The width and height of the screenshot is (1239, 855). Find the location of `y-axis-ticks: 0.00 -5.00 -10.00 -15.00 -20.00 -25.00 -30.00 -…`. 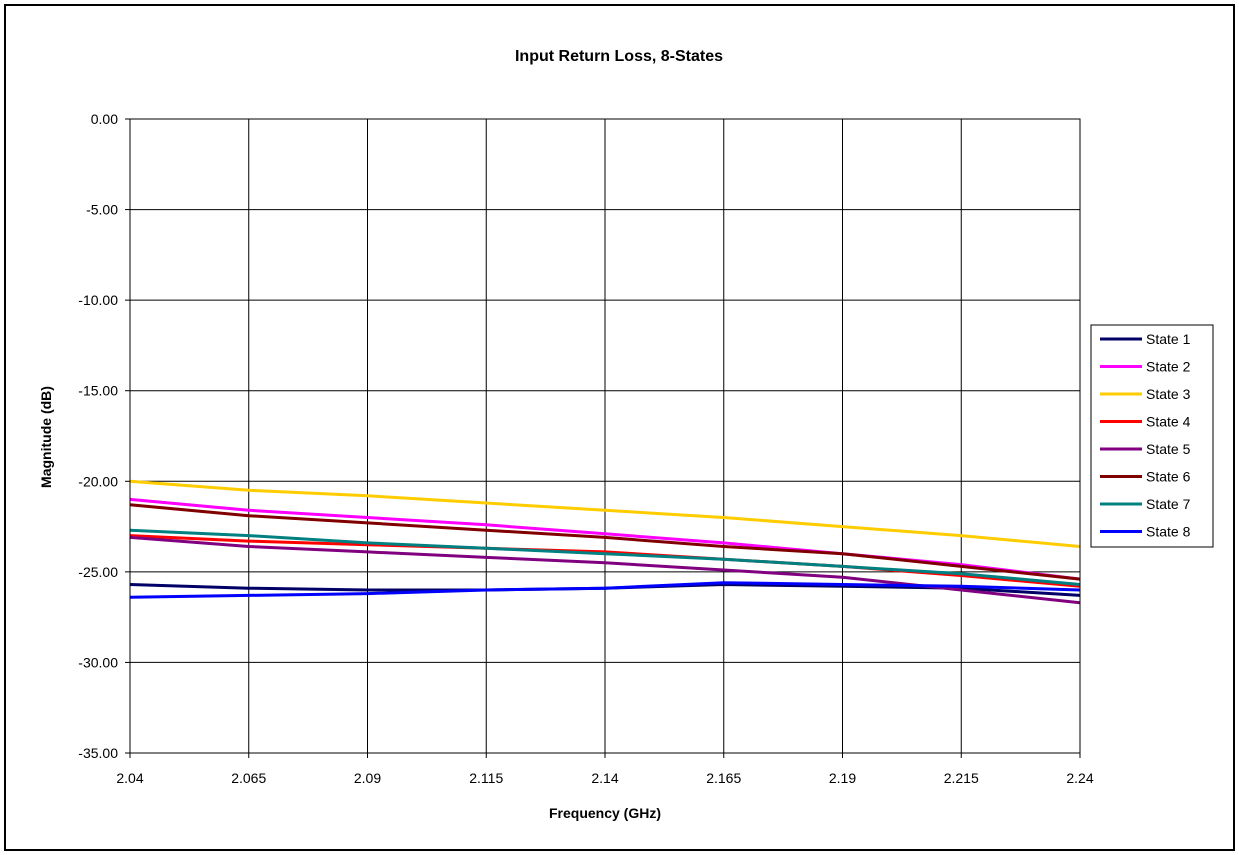

y-axis-ticks: 0.00 -5.00 -10.00 -15.00 -20.00 -25.00 -30.00 -… is located at coordinates (104, 436).